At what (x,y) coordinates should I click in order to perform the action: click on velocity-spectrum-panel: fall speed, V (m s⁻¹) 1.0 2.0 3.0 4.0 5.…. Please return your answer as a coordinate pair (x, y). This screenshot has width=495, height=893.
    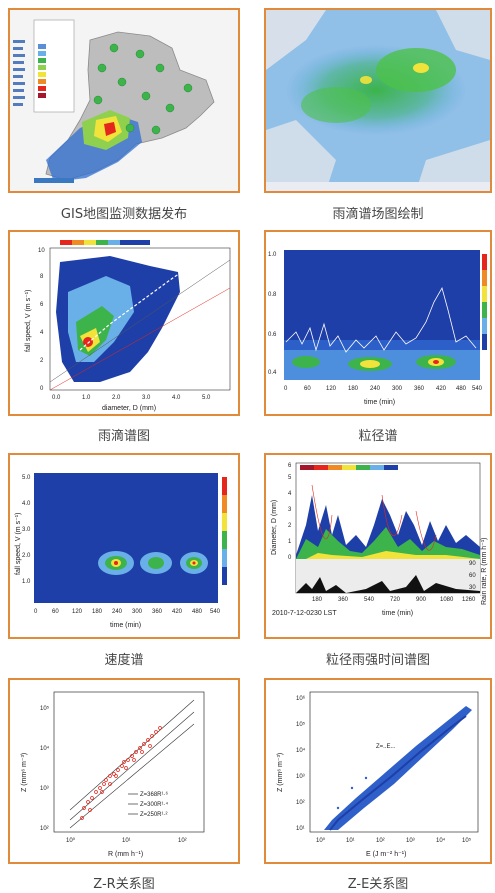
    Looking at the image, I should click on (124, 546).